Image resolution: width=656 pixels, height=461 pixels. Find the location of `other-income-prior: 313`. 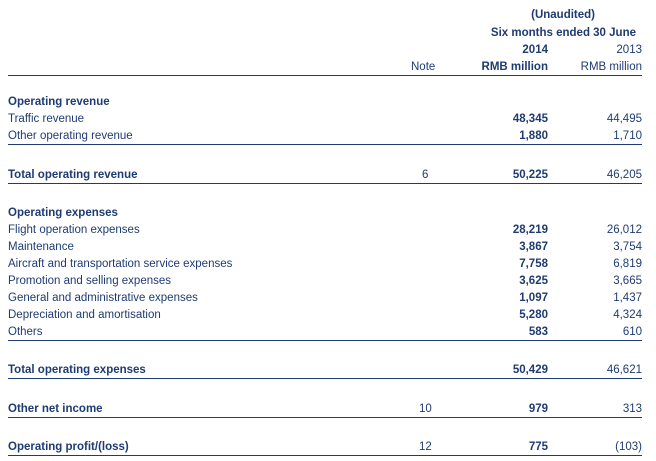

other-income-prior: 313 is located at coordinates (632, 409).